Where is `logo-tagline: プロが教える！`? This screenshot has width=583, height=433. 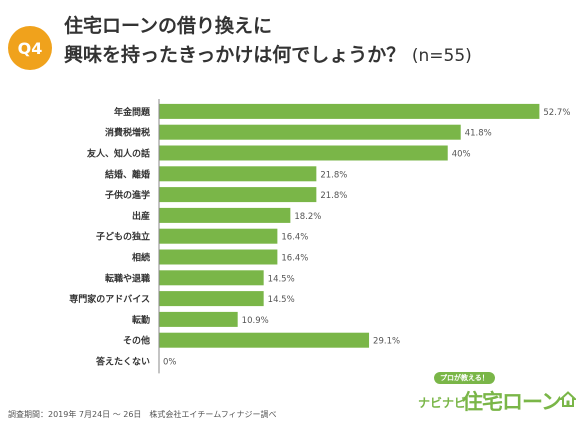
logo-tagline: プロが教える！ is located at coordinates (464, 378).